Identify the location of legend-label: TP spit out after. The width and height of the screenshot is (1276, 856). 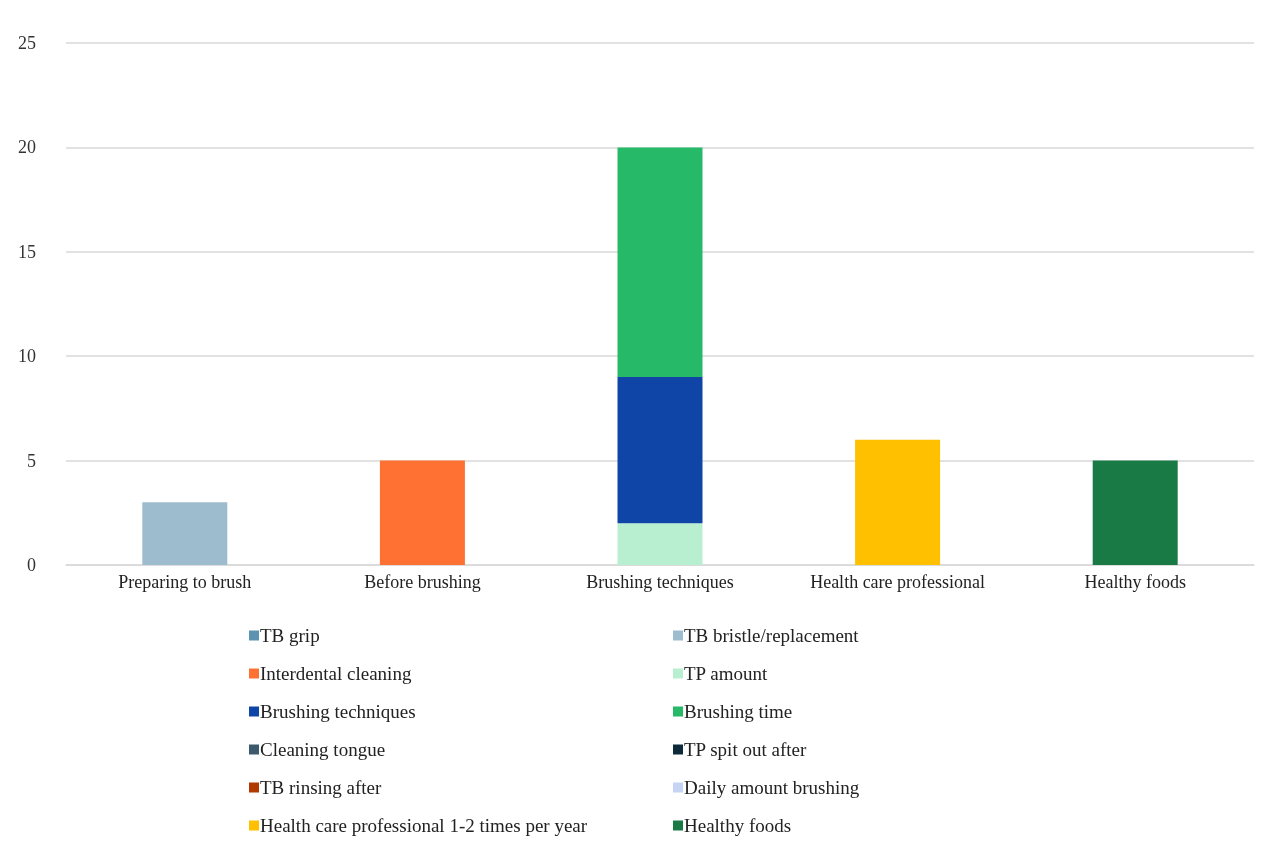
(745, 749).